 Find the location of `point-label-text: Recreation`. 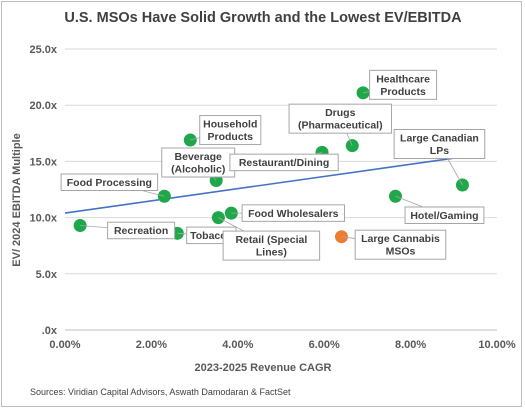

point-label-text: Recreation is located at coordinates (141, 231).